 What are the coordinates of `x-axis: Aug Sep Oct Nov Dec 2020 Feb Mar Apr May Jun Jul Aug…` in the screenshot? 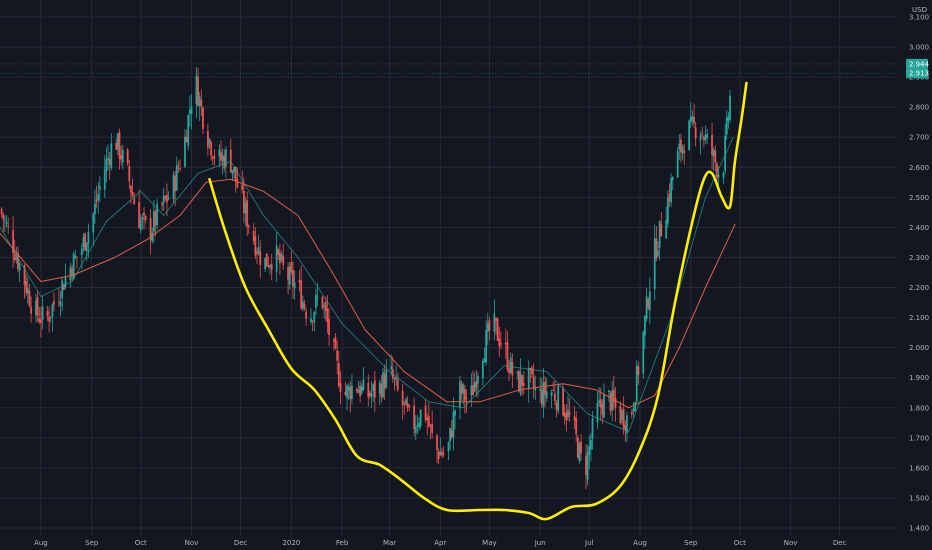 It's located at (440, 543).